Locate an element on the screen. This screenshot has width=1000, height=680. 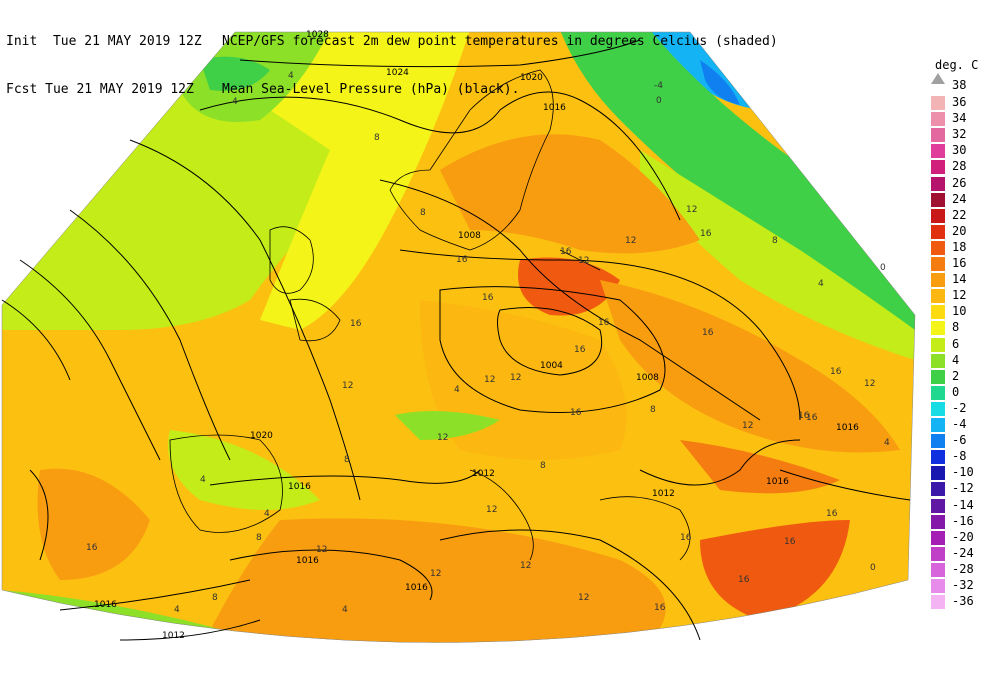
legend-value: 20 is located at coordinates (959, 230).